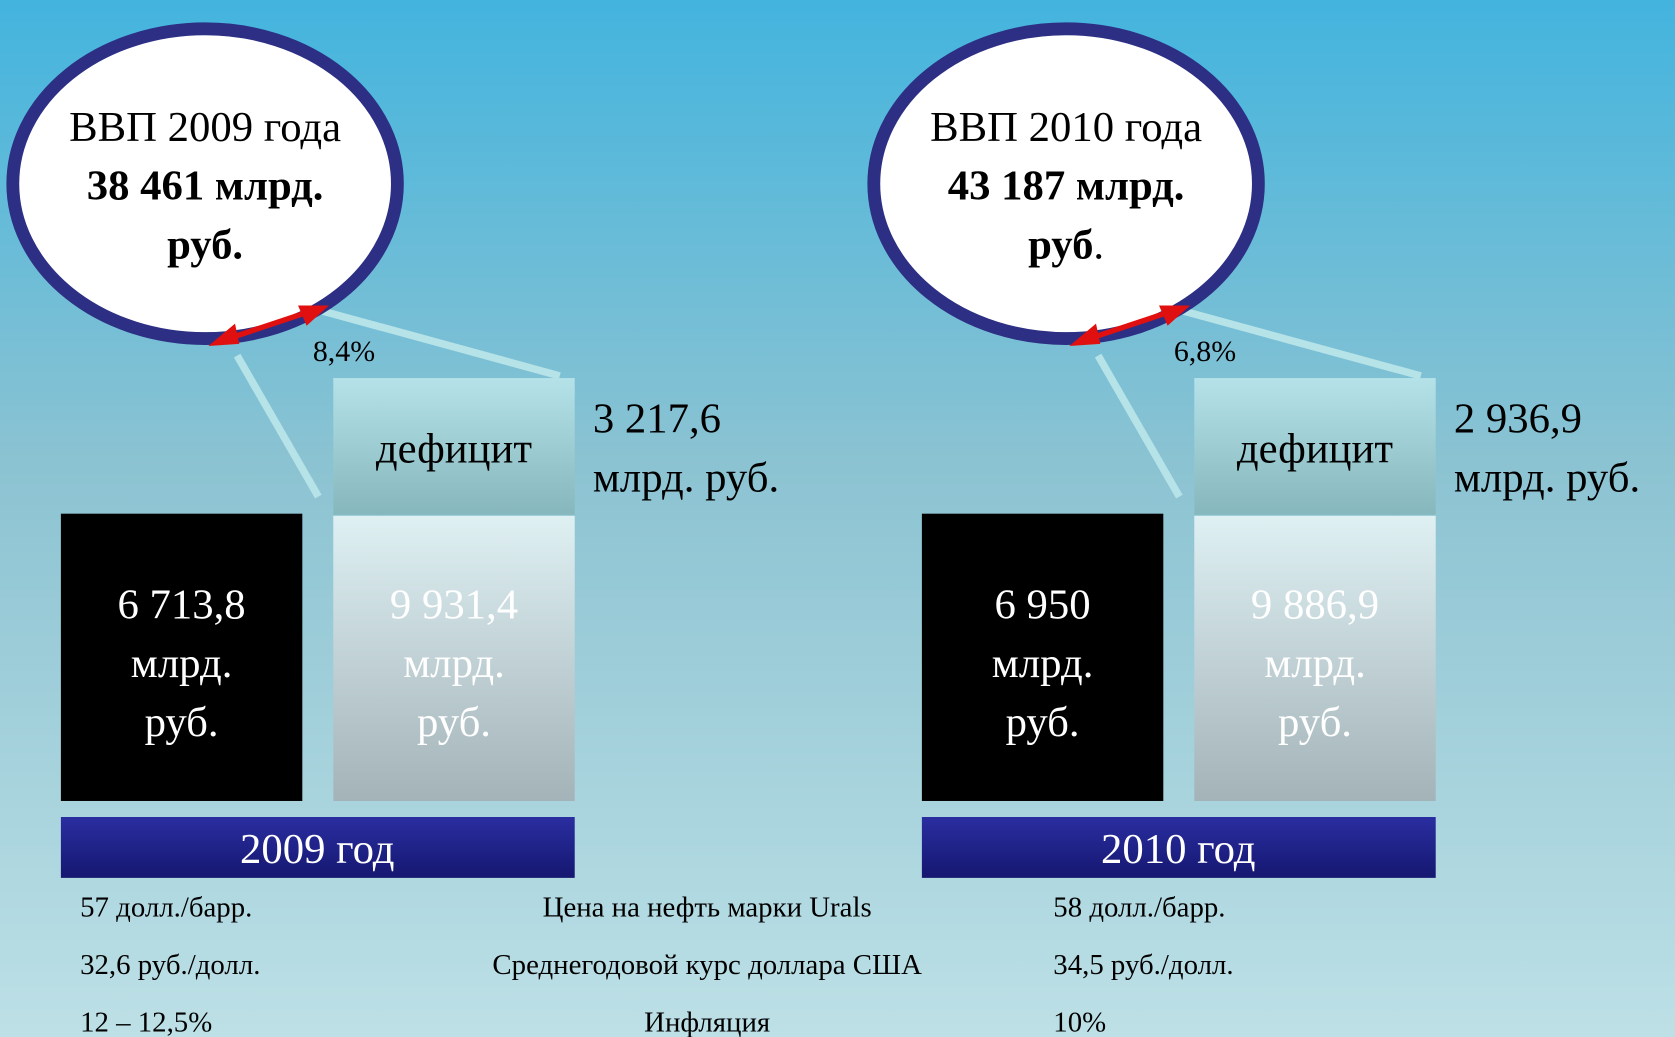  What do you see at coordinates (1043, 604) in the screenshot?
I see `dark-box-text: 6 950` at bounding box center [1043, 604].